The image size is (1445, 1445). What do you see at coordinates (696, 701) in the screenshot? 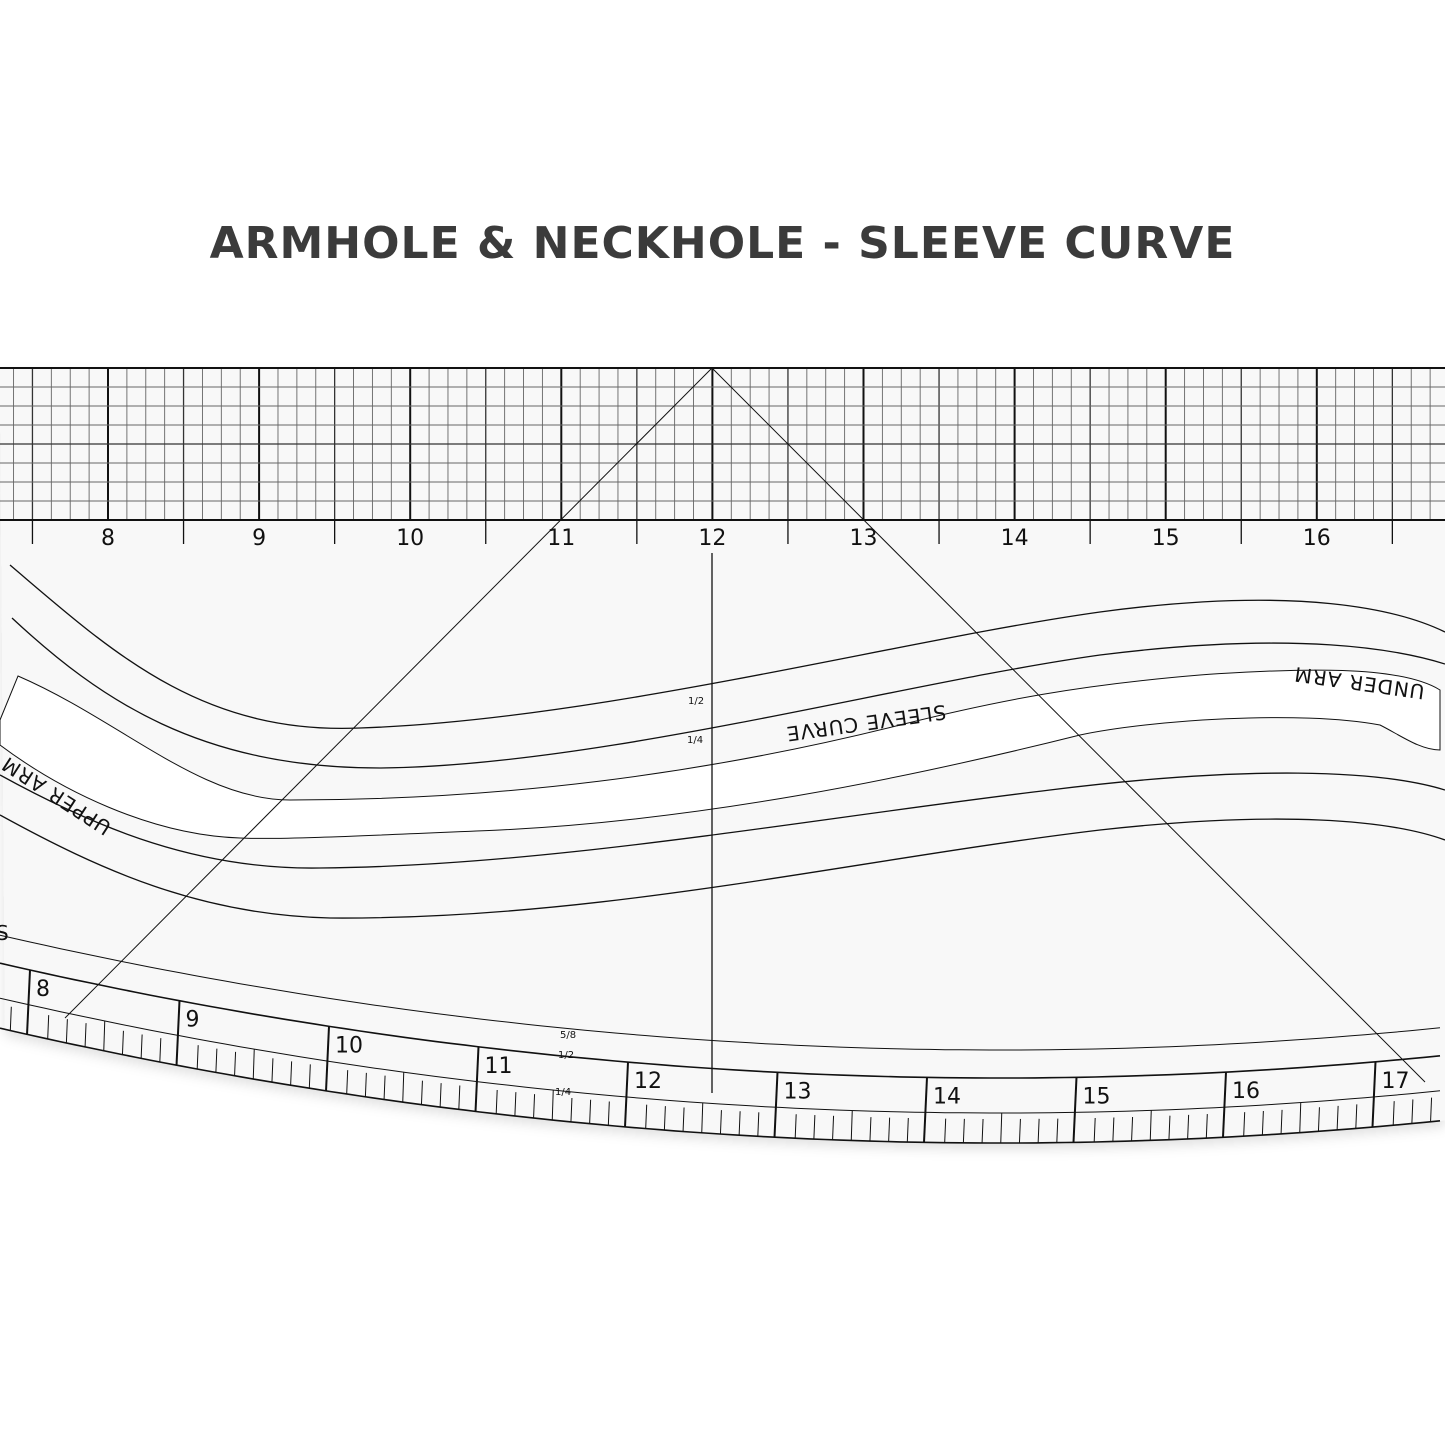
I see `fraction-half: 1/2` at bounding box center [696, 701].